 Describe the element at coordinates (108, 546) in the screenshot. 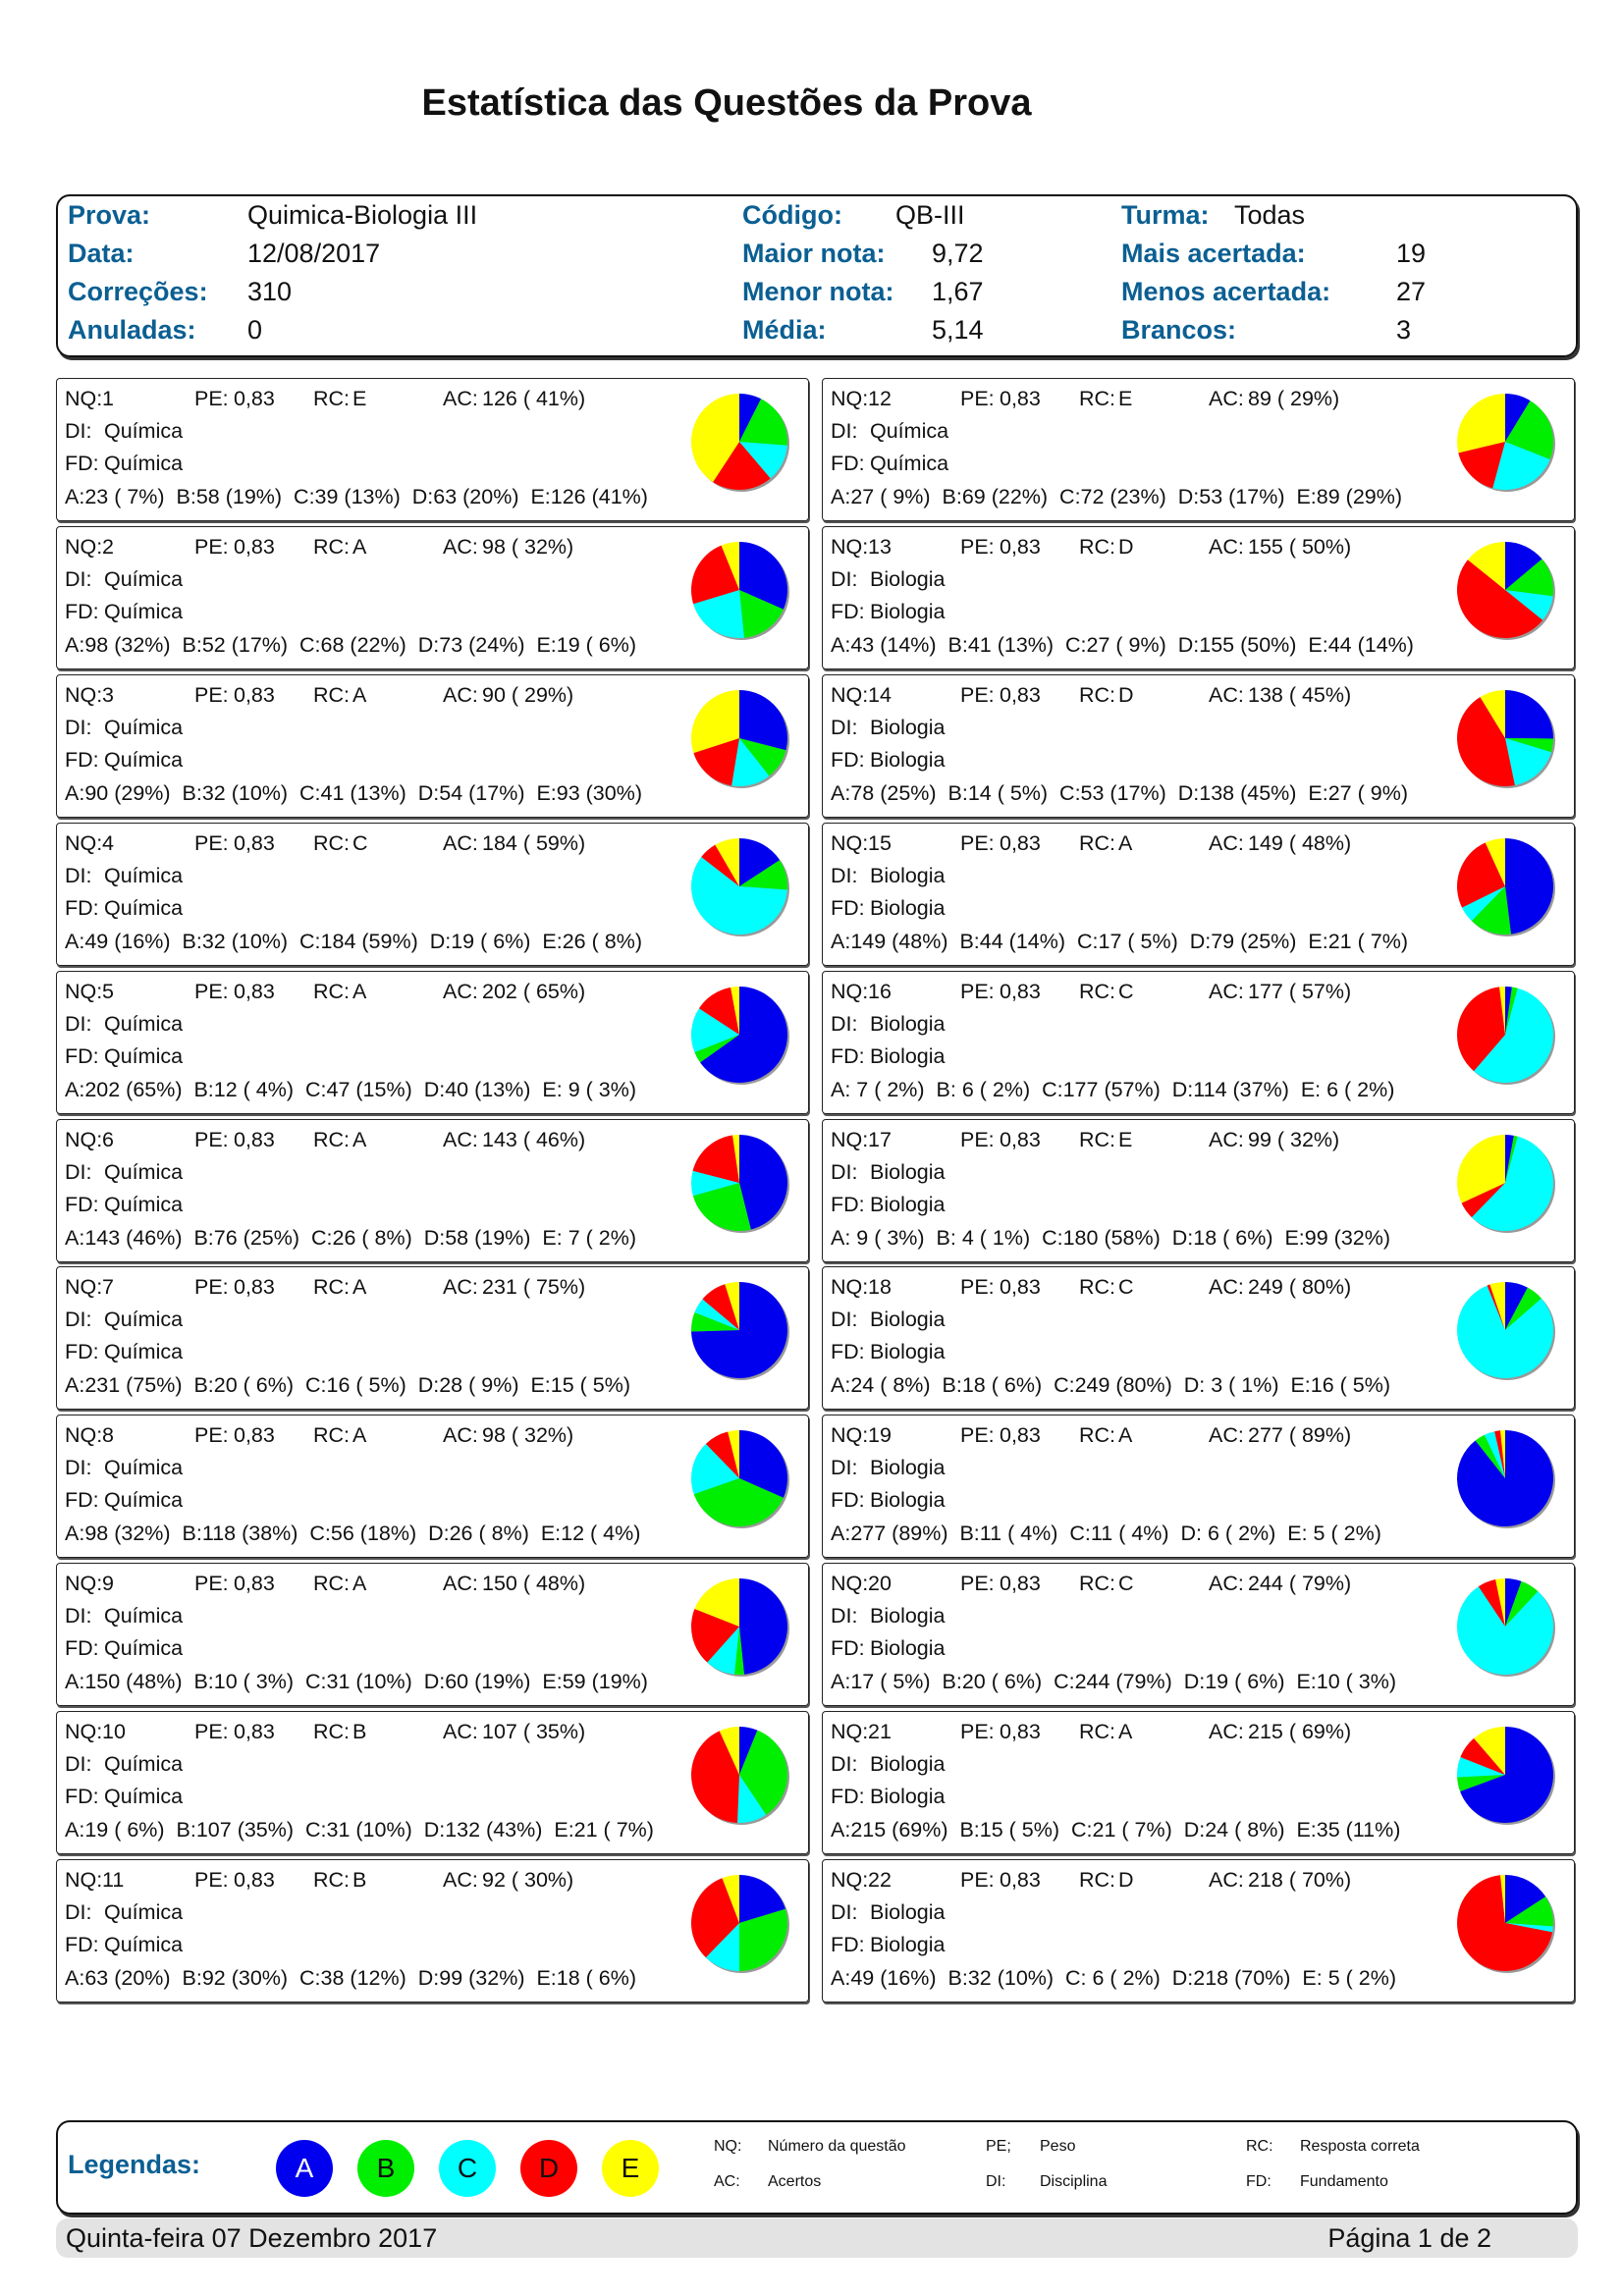

I see `question-number: 2` at that location.